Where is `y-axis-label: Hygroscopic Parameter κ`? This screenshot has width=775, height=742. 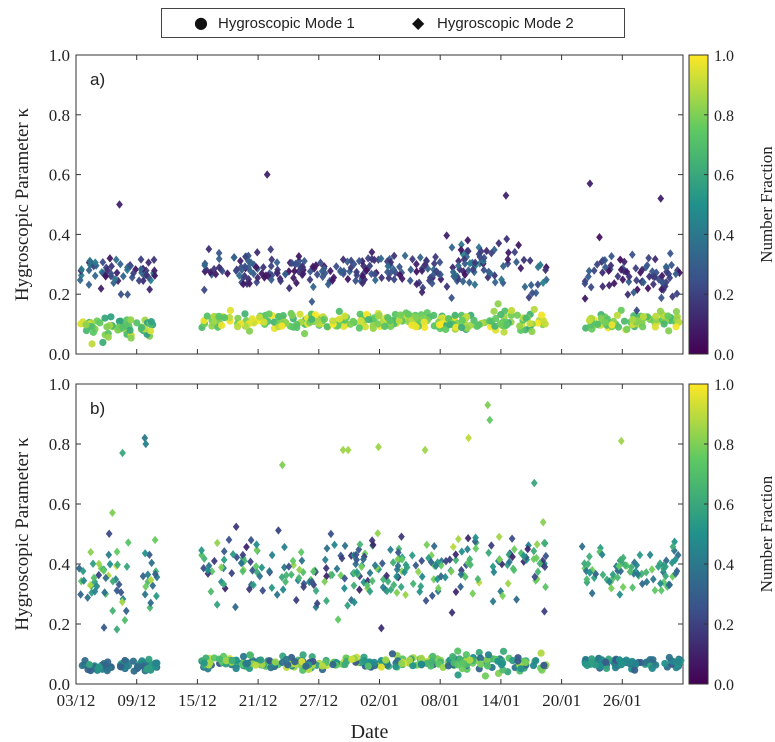 y-axis-label: Hygroscopic Parameter κ is located at coordinates (22, 204).